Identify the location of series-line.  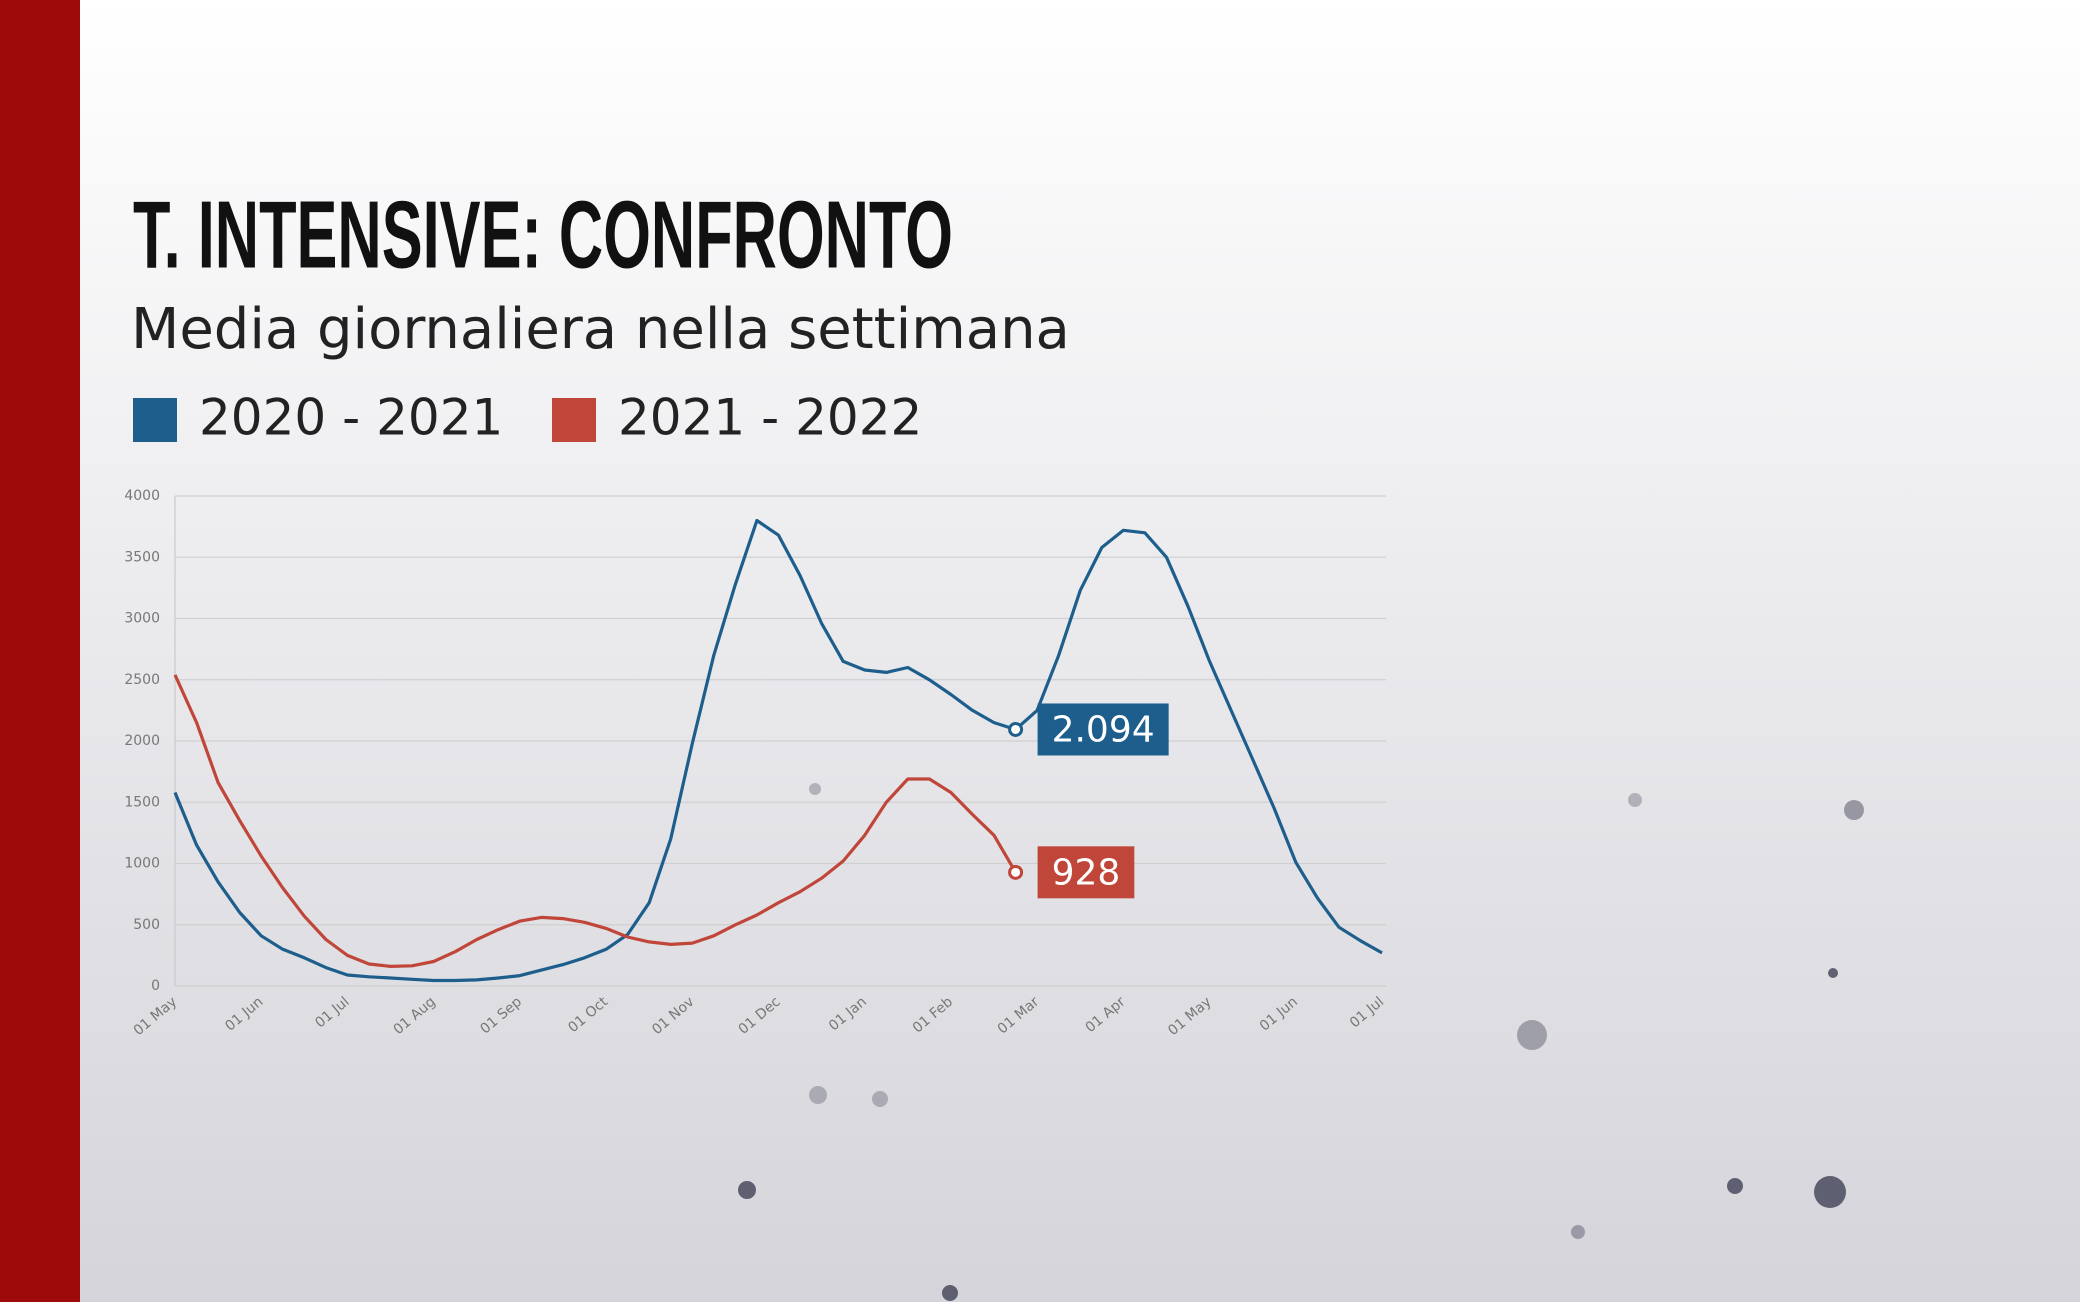
(595, 821).